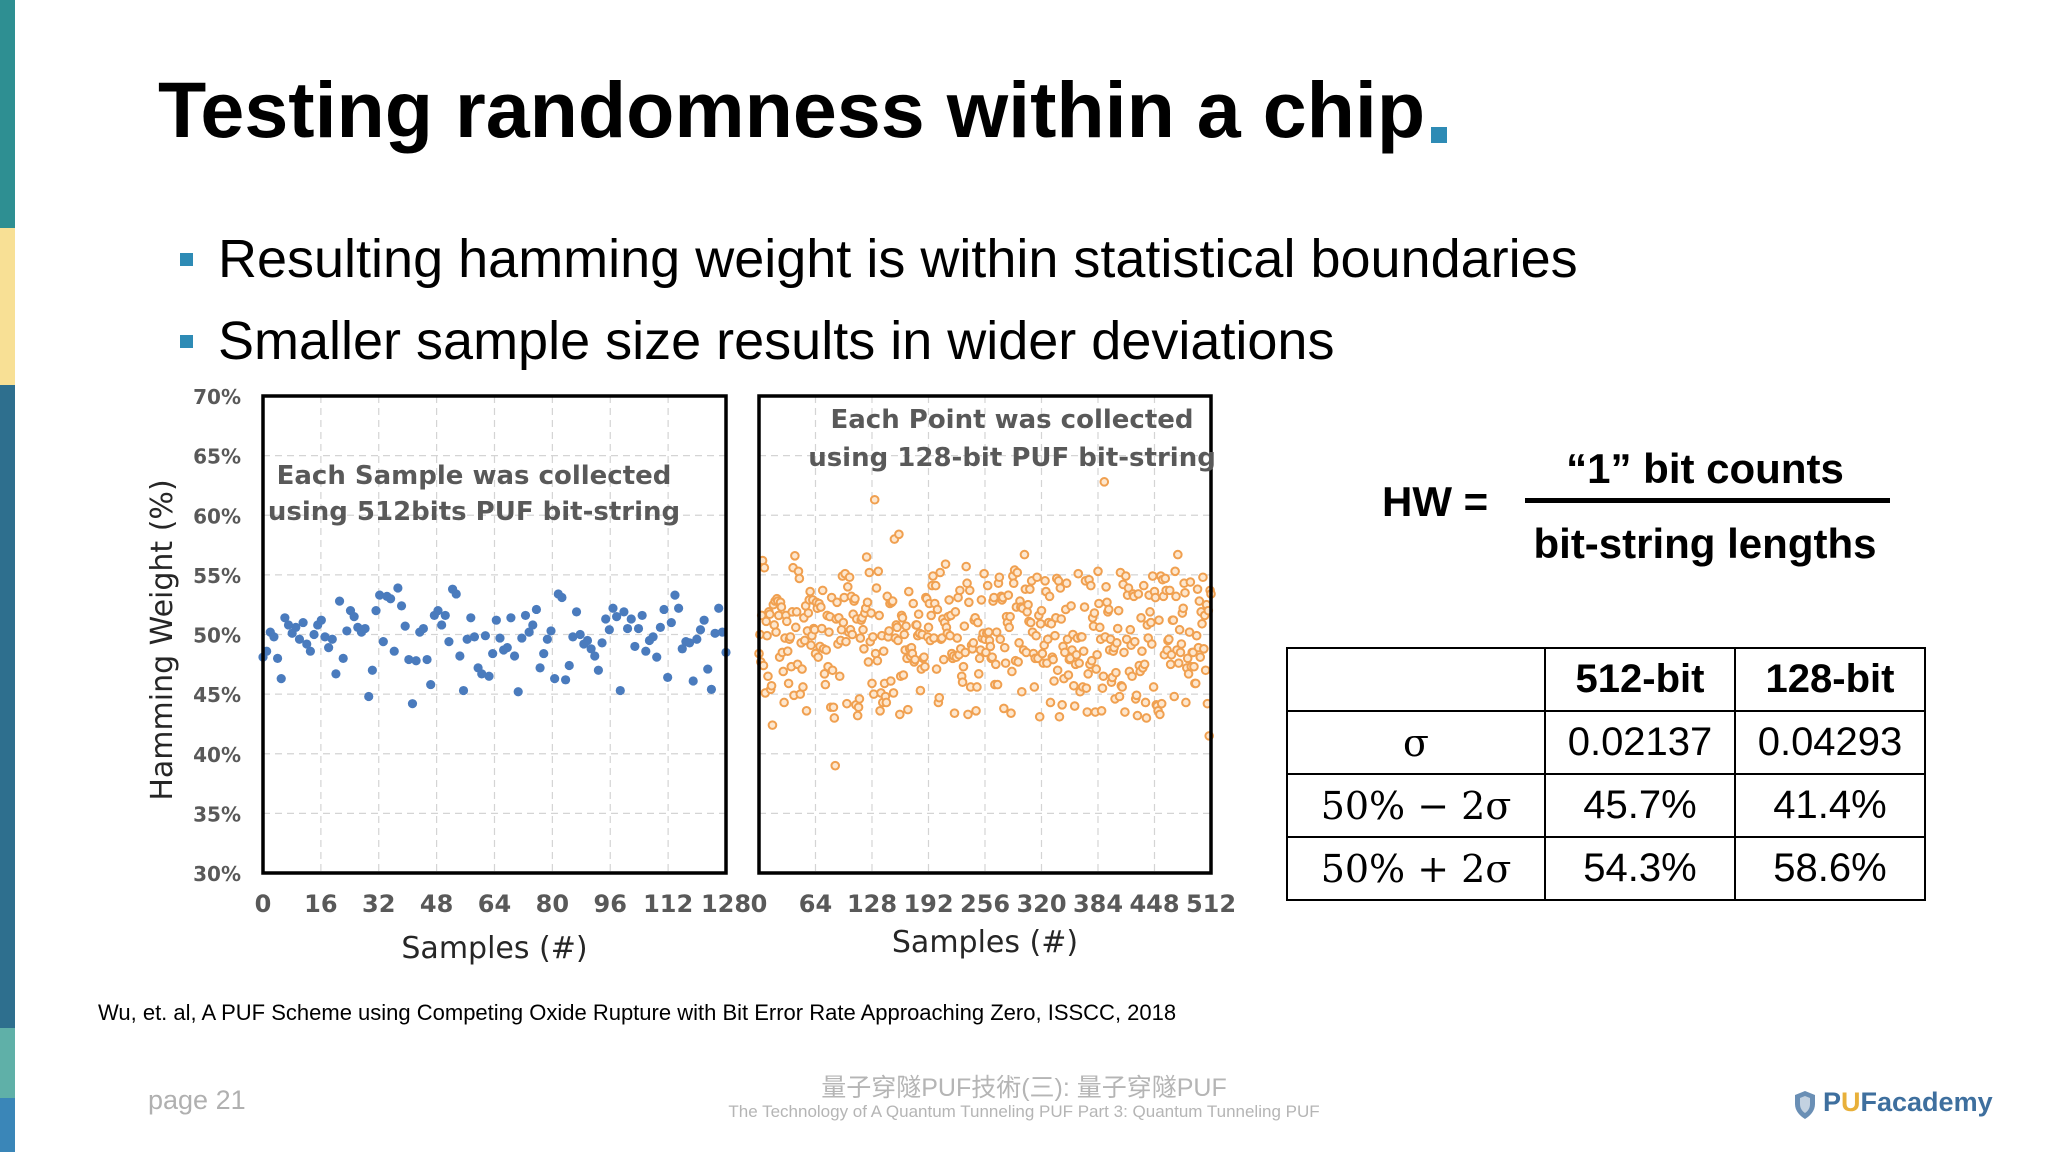 Image resolution: width=2048 pixels, height=1152 pixels. Describe the element at coordinates (1606, 805) in the screenshot. I see `table-row: 50% − 2σ 45.7% 41.4%` at that location.